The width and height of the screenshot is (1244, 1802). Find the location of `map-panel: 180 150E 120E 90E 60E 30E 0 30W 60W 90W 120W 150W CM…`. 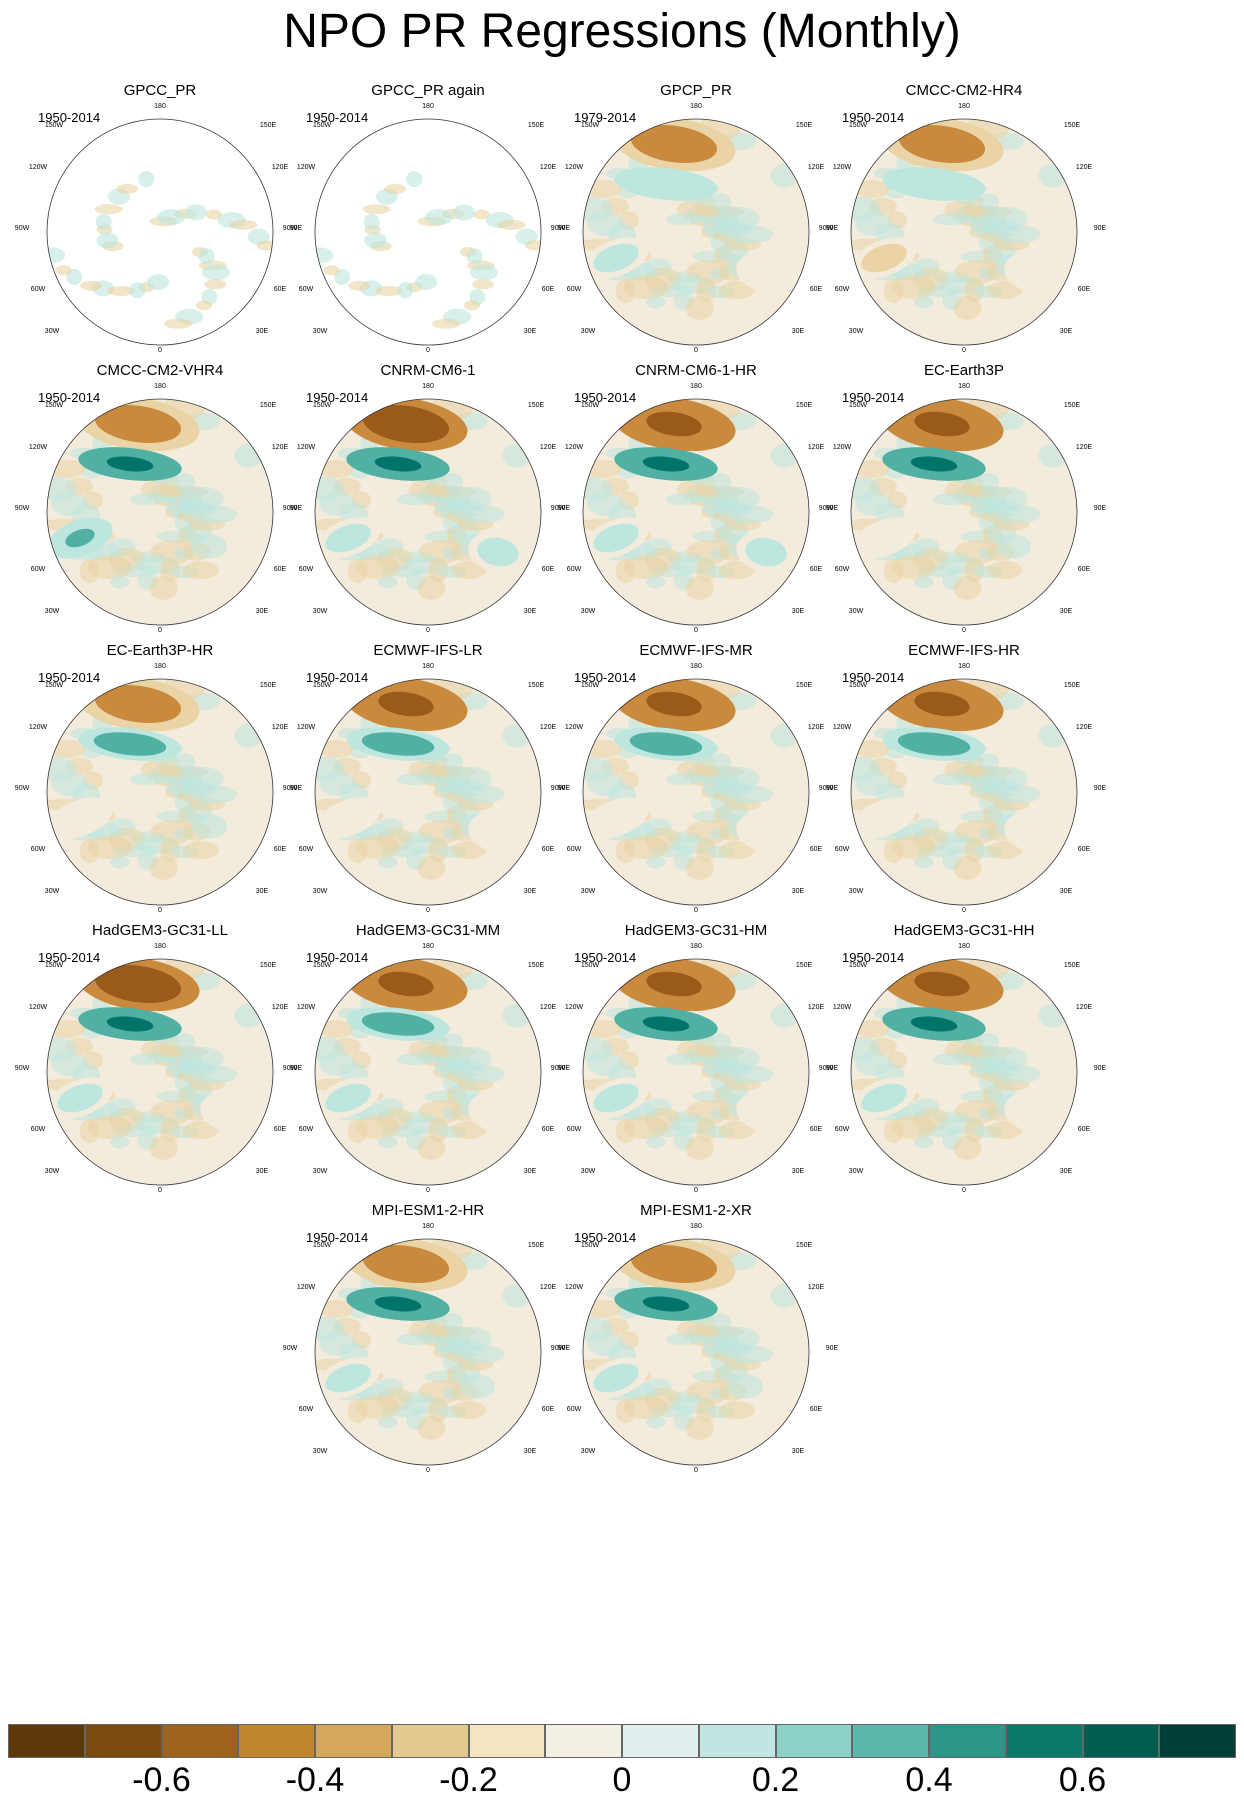

map-panel: 180 150E 120E 90E 60E 30E 0 30W 60W 90W 120W 150W CM… is located at coordinates (964, 232).